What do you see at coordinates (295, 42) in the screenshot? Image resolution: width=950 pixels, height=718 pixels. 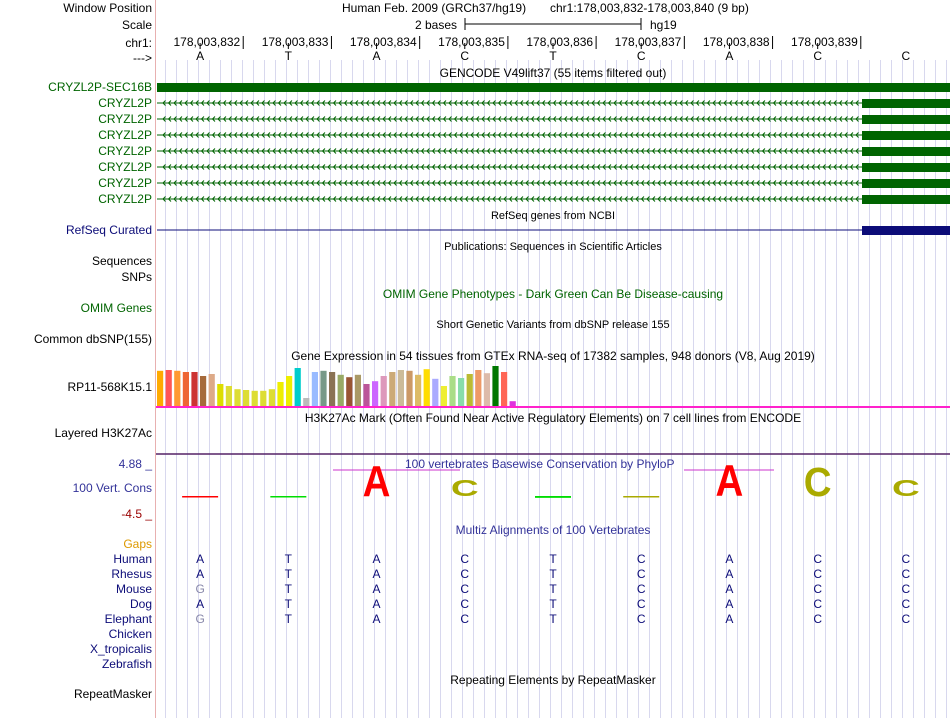 I see `coordinate-label: 178,003,833` at bounding box center [295, 42].